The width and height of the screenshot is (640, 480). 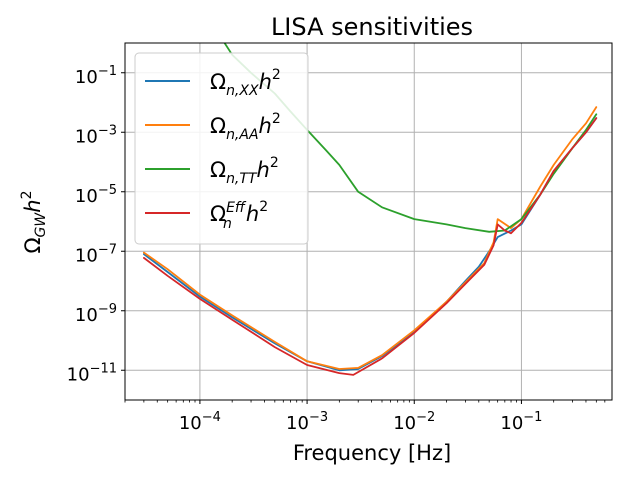 I want to click on legend-label-1: Ωn,AAh2, so click(x=245, y=127).